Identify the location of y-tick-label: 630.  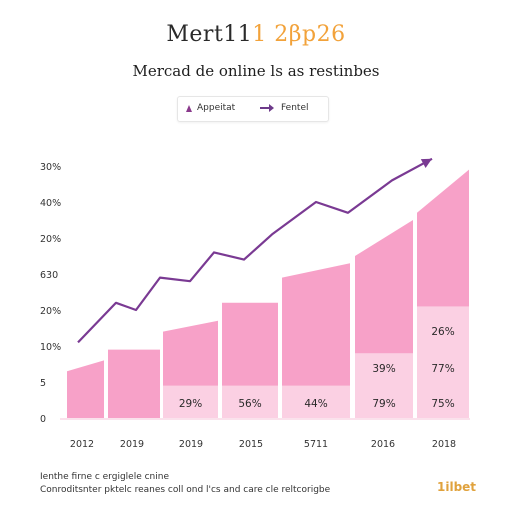
(49, 275).